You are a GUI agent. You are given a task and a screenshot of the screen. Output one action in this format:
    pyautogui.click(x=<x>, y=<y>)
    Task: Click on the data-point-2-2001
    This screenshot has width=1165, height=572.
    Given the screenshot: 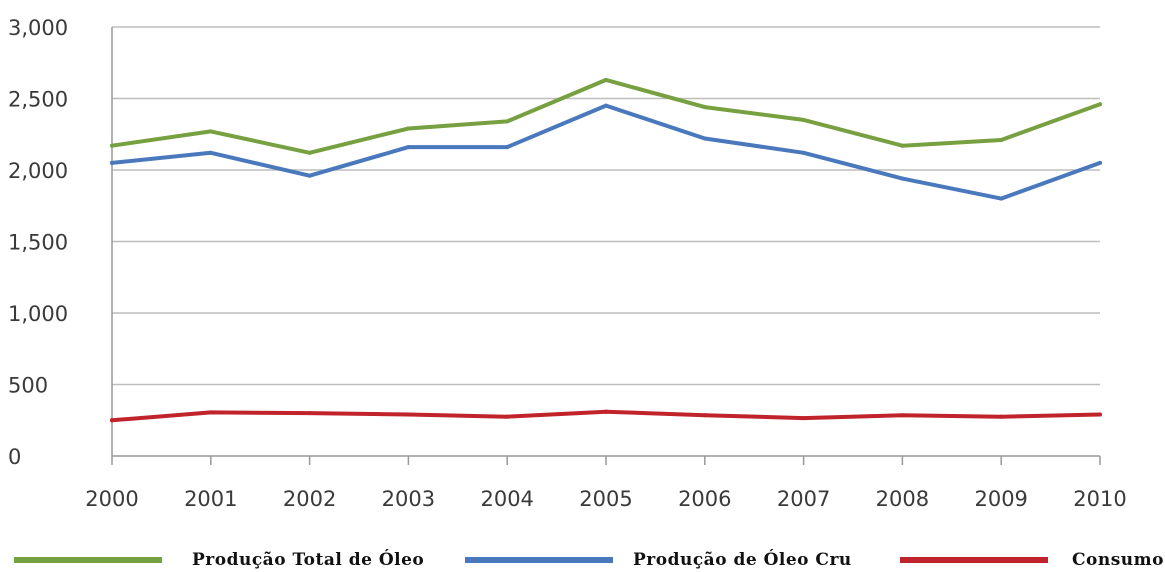 What is the action you would take?
    pyautogui.click(x=210, y=412)
    